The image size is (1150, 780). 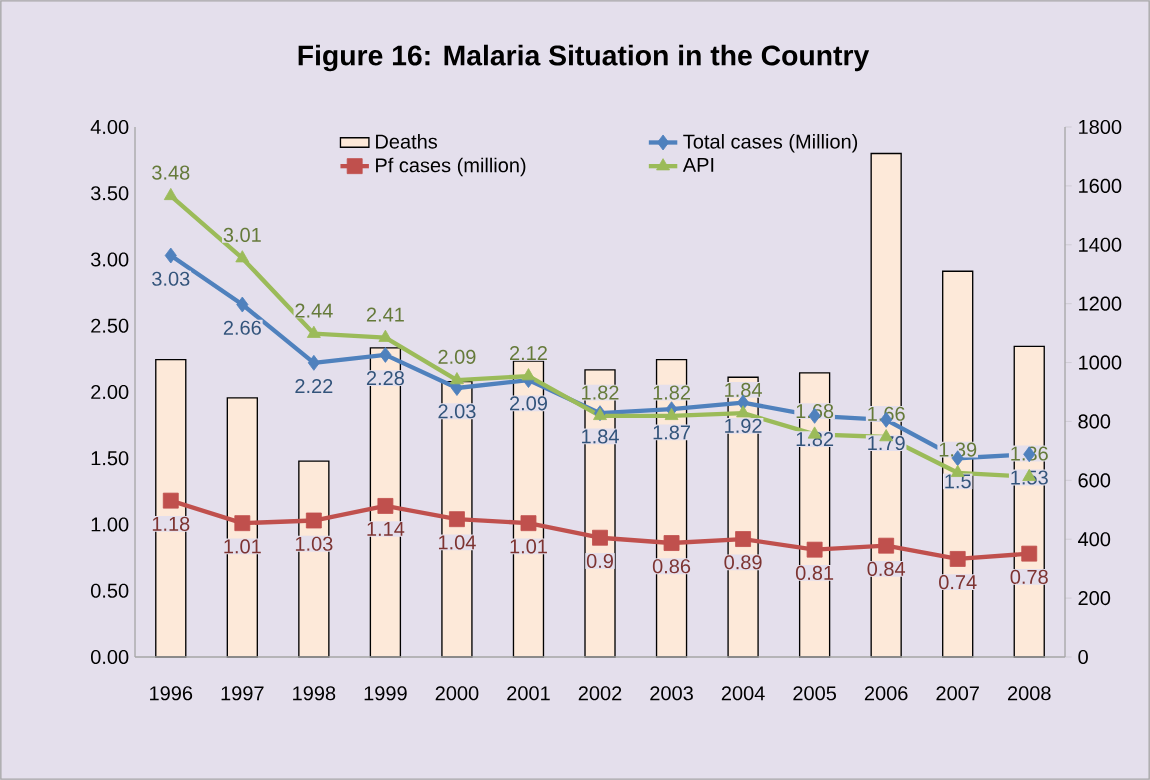 I want to click on y2-tick-label: 1000, so click(x=1100, y=362).